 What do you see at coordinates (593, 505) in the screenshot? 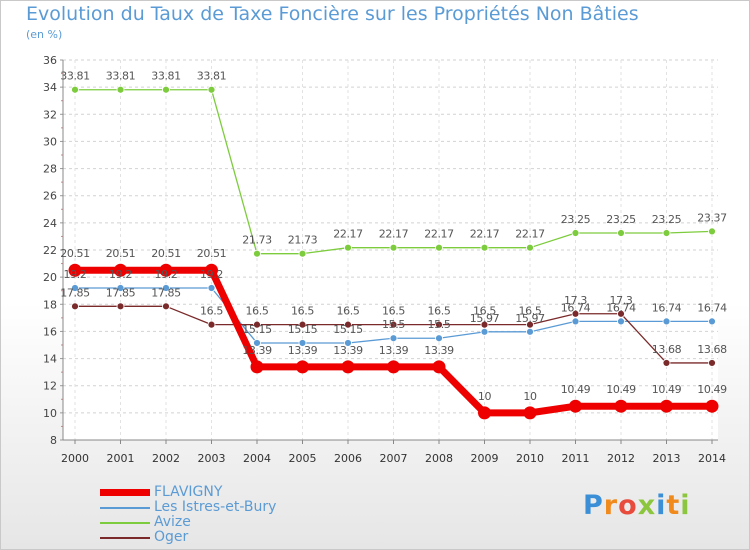
I see `logo-letter: P` at bounding box center [593, 505].